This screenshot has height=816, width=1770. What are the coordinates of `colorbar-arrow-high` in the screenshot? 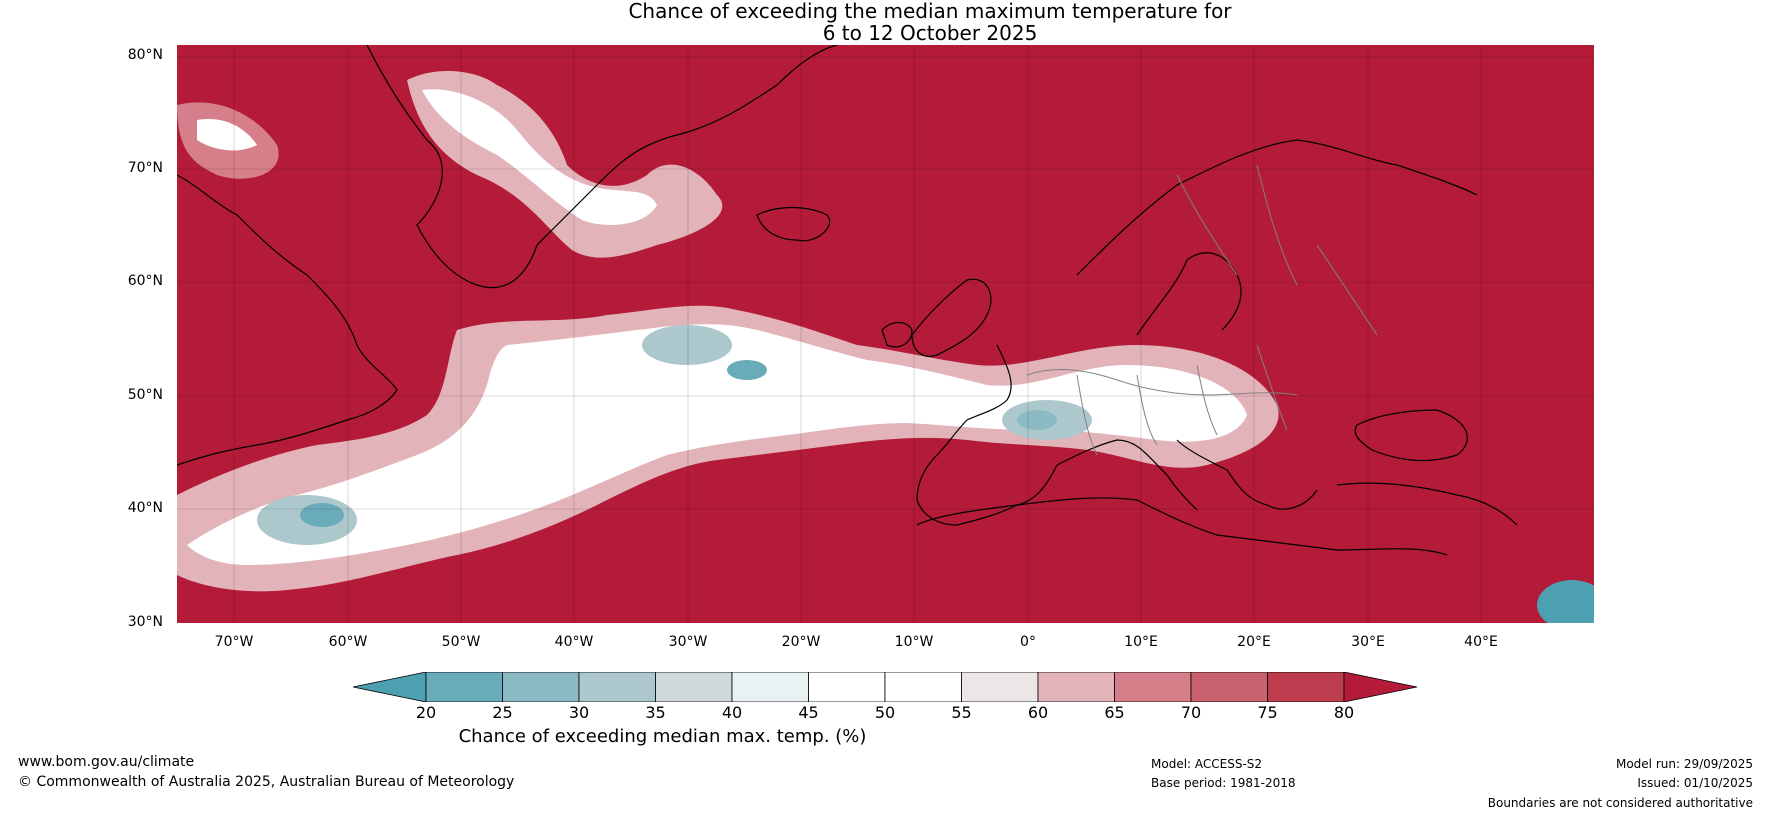 It's located at (1380, 687).